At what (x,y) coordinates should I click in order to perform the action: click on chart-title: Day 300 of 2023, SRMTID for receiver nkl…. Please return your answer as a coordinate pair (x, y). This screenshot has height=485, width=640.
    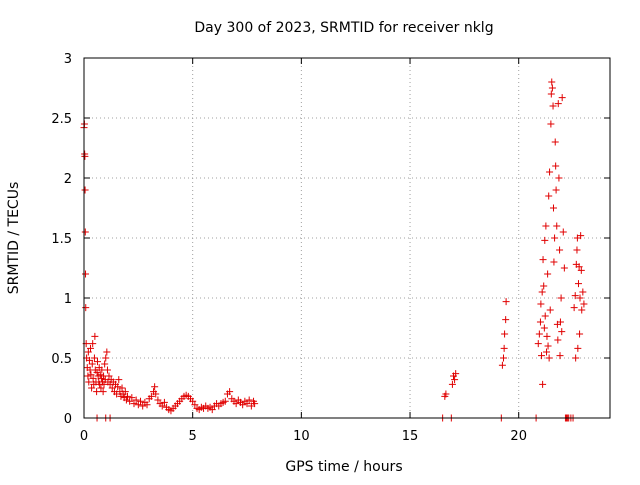
    Looking at the image, I should click on (343, 28).